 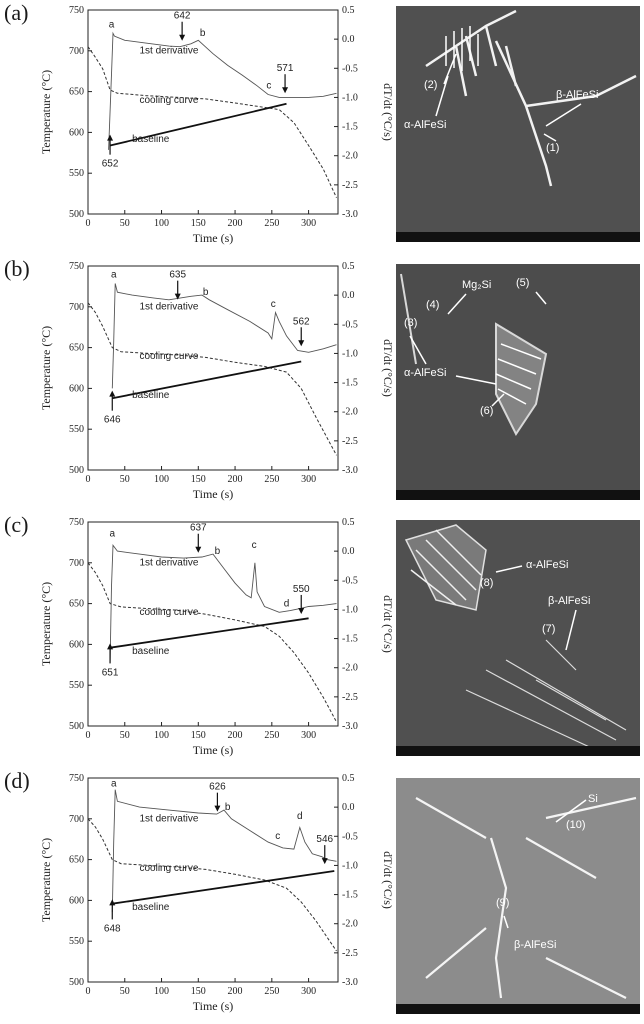 I want to click on annotation-label: 637, so click(x=198, y=528).